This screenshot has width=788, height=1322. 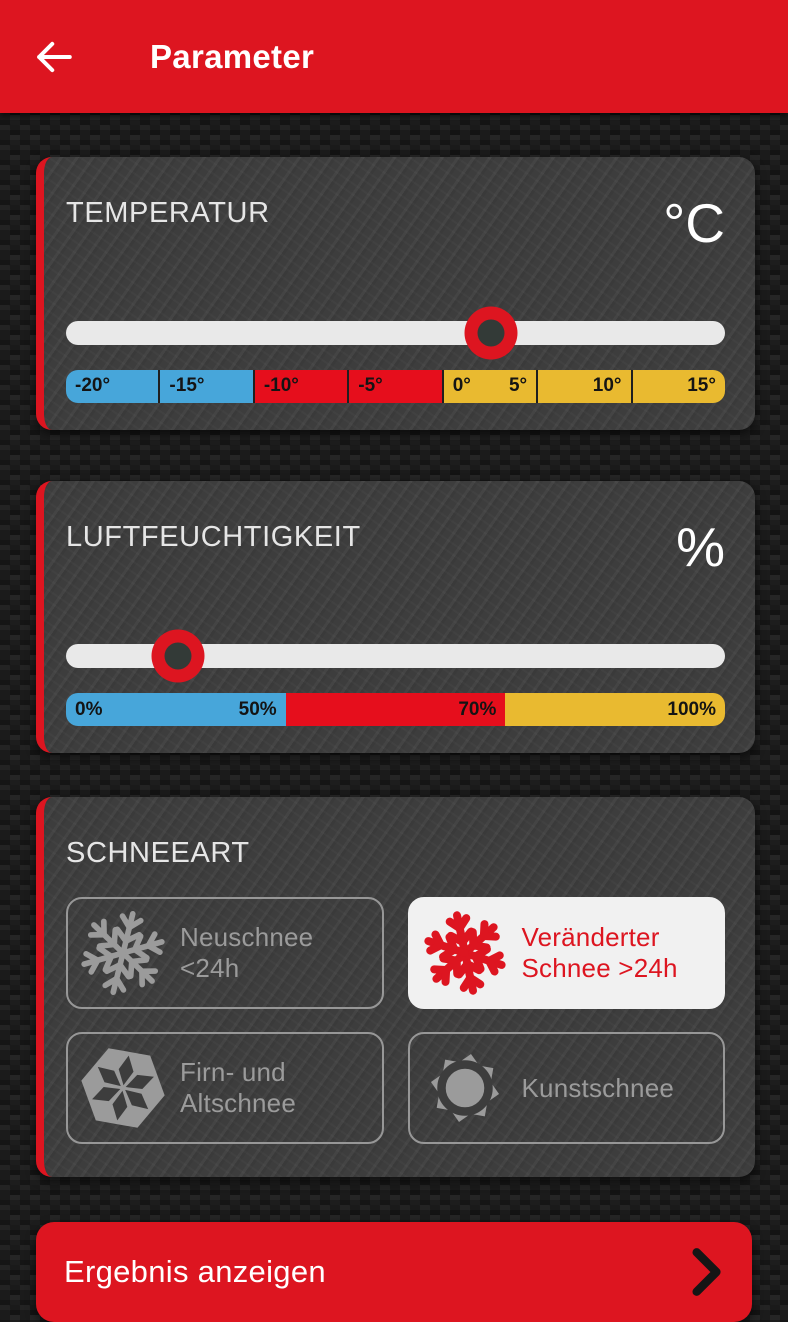 What do you see at coordinates (694, 223) in the screenshot?
I see `temperature-unit: °C` at bounding box center [694, 223].